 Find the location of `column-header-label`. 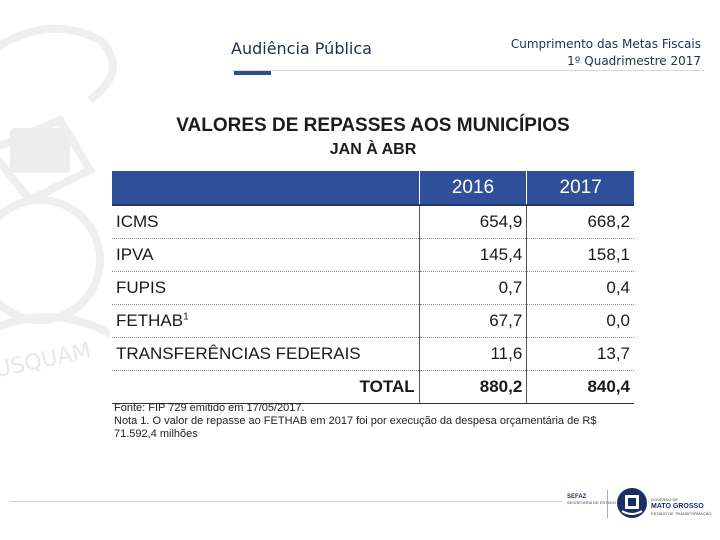

column-header-label is located at coordinates (266, 188).